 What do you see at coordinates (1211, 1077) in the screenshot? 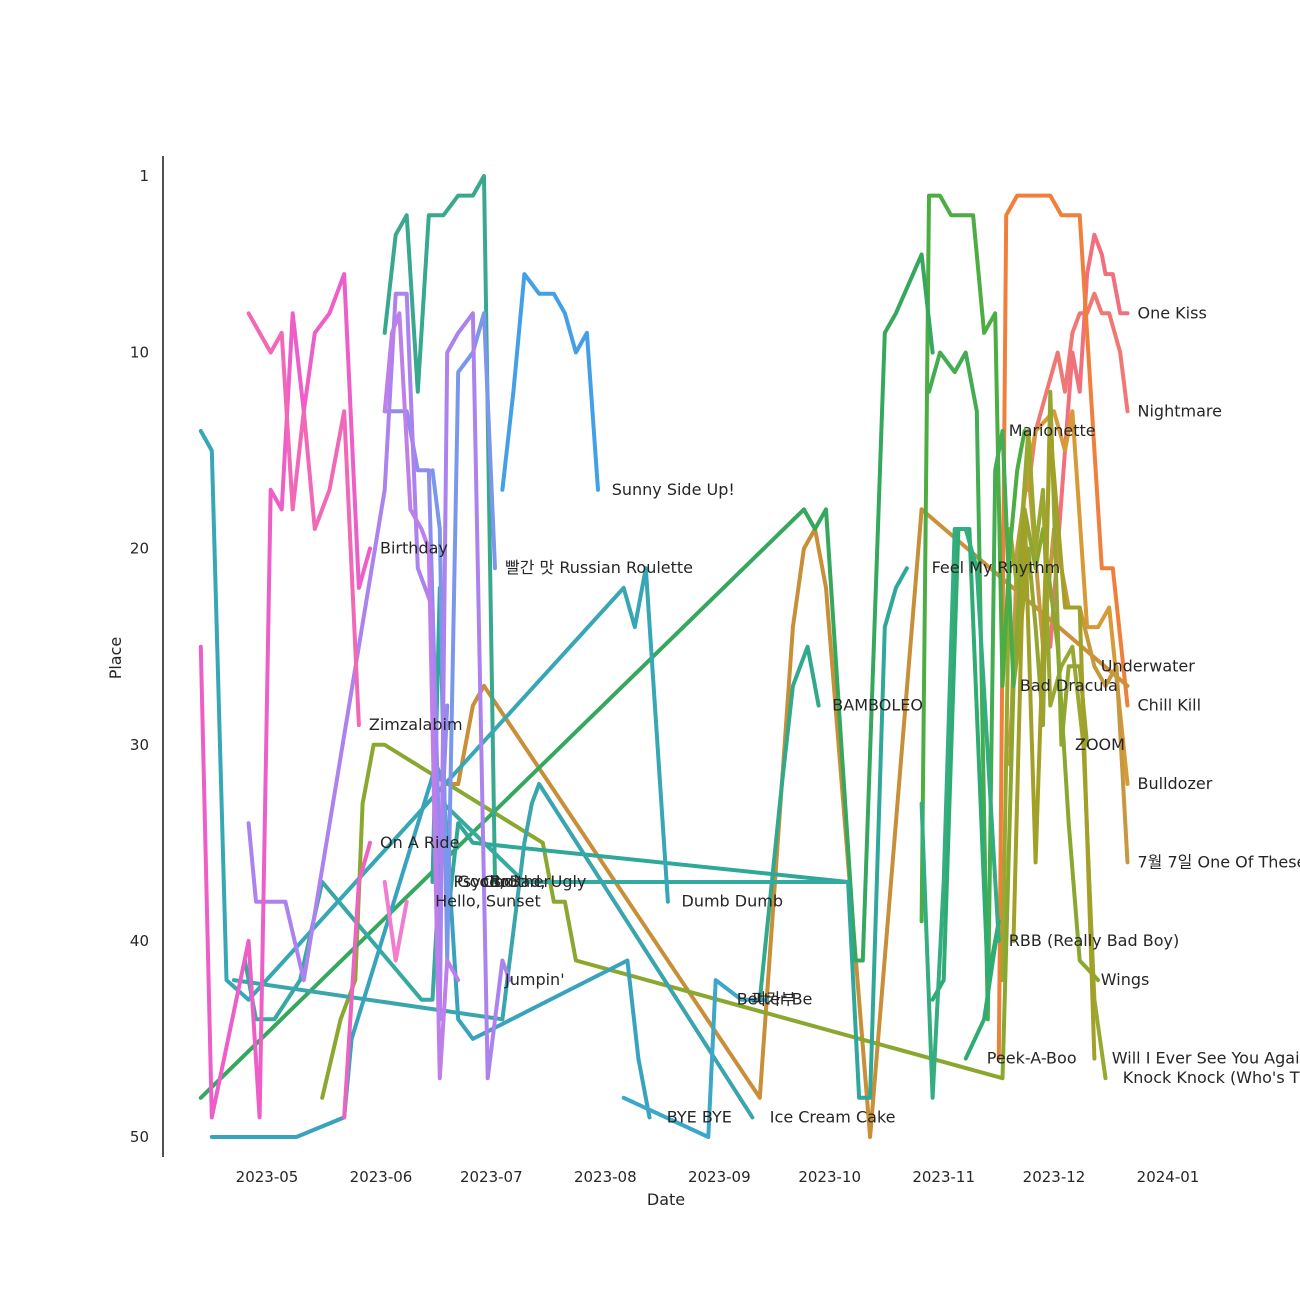
I see `series-end-label: Knock Knock (Who's There?)` at bounding box center [1211, 1077].